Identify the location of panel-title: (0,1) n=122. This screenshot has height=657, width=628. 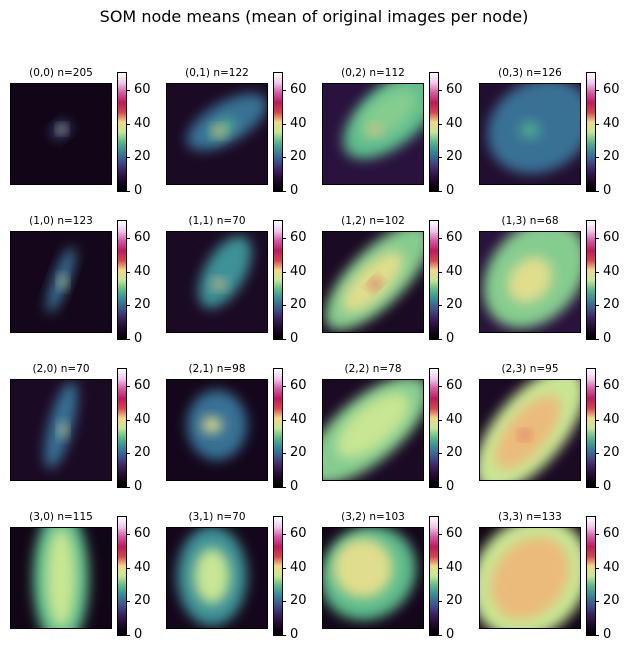
(217, 73).